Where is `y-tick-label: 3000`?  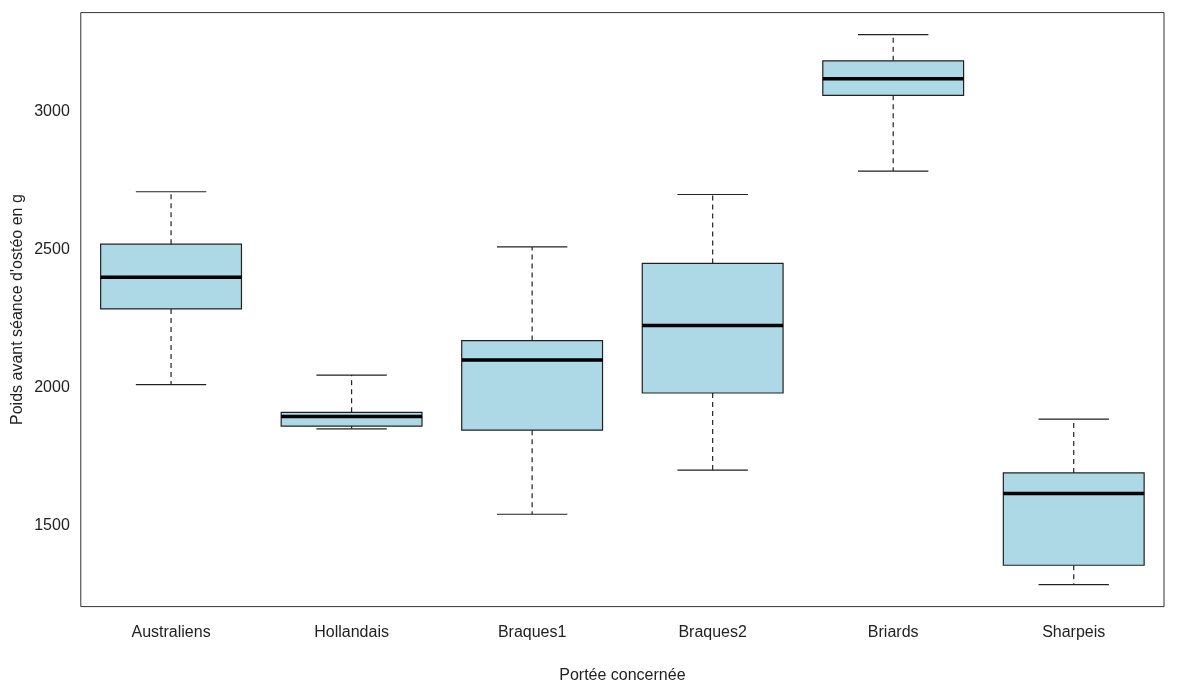
y-tick-label: 3000 is located at coordinates (52, 111).